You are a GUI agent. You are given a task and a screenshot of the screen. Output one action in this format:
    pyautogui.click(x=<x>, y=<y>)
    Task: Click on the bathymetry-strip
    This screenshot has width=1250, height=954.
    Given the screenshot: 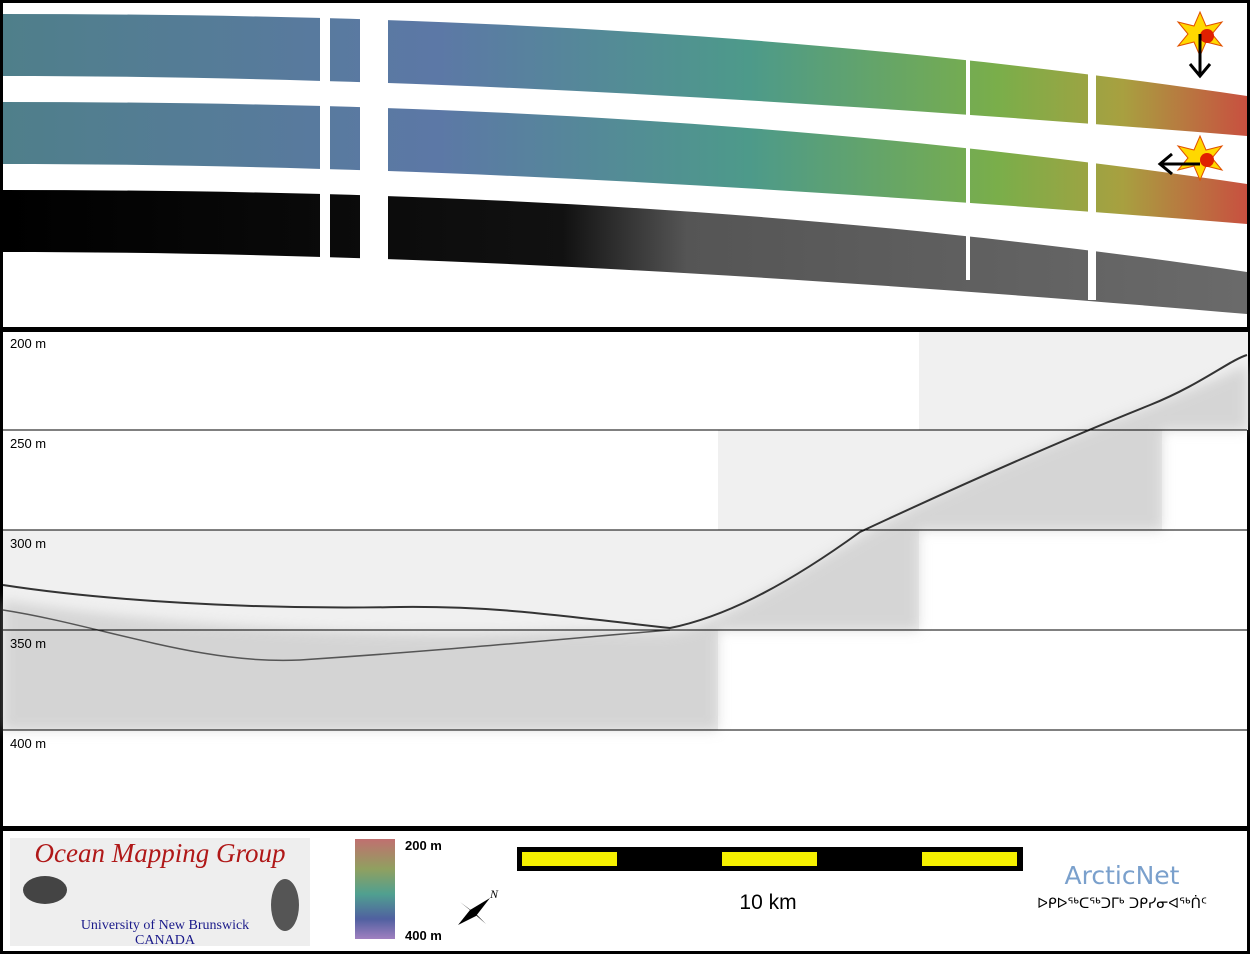 What is the action you would take?
    pyautogui.click(x=625, y=163)
    